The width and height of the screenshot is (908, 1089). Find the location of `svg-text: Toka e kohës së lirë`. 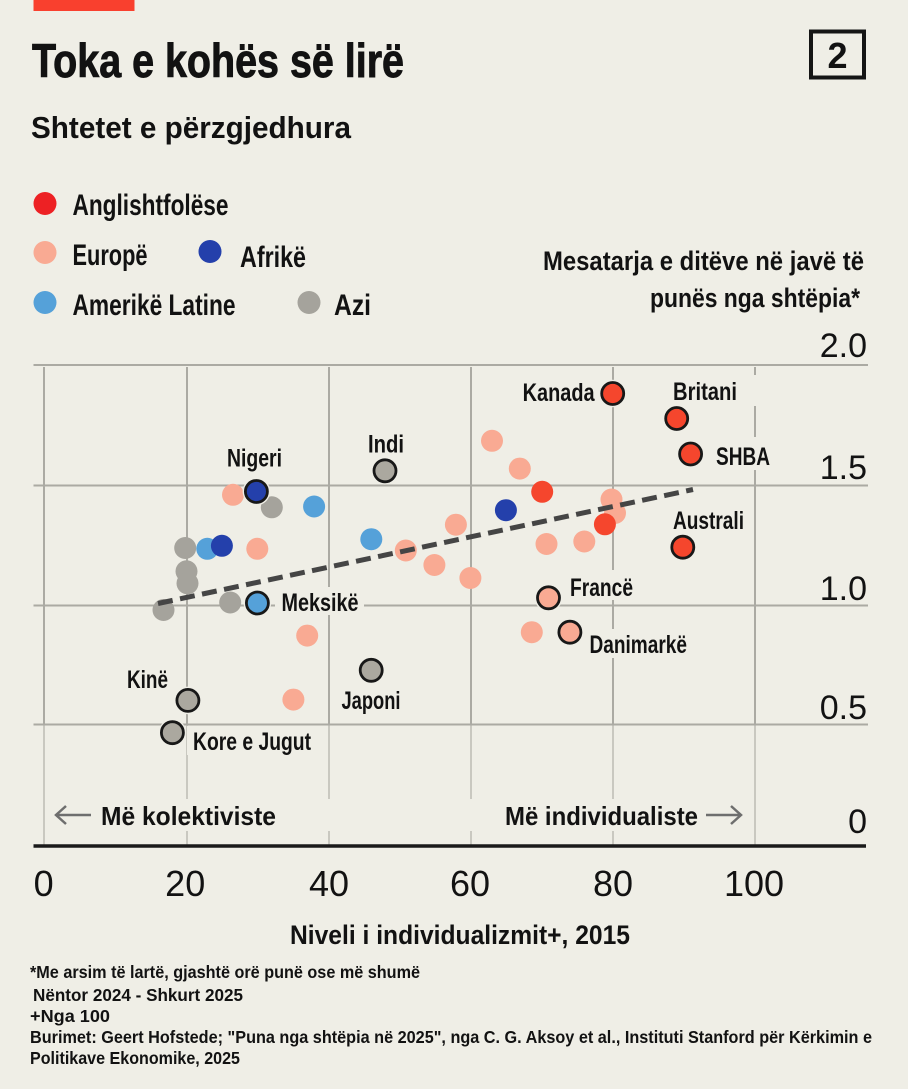

svg-text: Toka e kohës së lirë is located at coordinates (218, 60).